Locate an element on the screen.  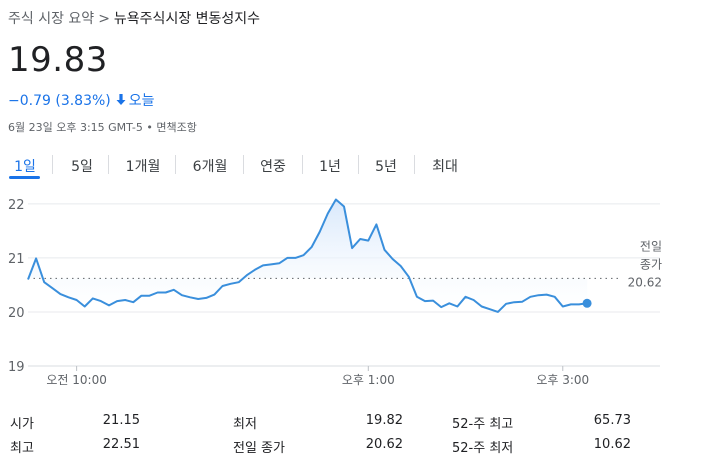
stat-open-label: 시가 is located at coordinates (22, 424).